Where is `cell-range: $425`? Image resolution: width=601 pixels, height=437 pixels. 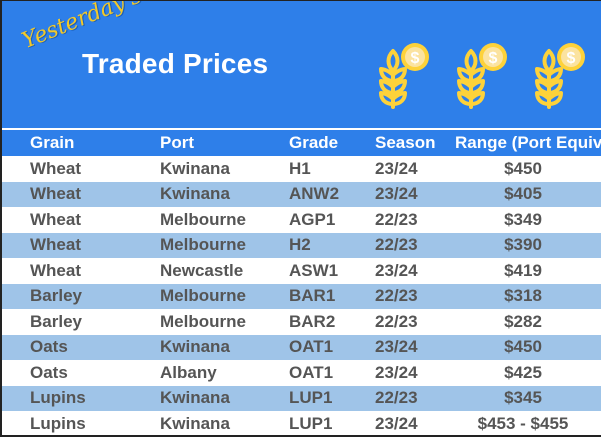 cell-range: $425 is located at coordinates (528, 373).